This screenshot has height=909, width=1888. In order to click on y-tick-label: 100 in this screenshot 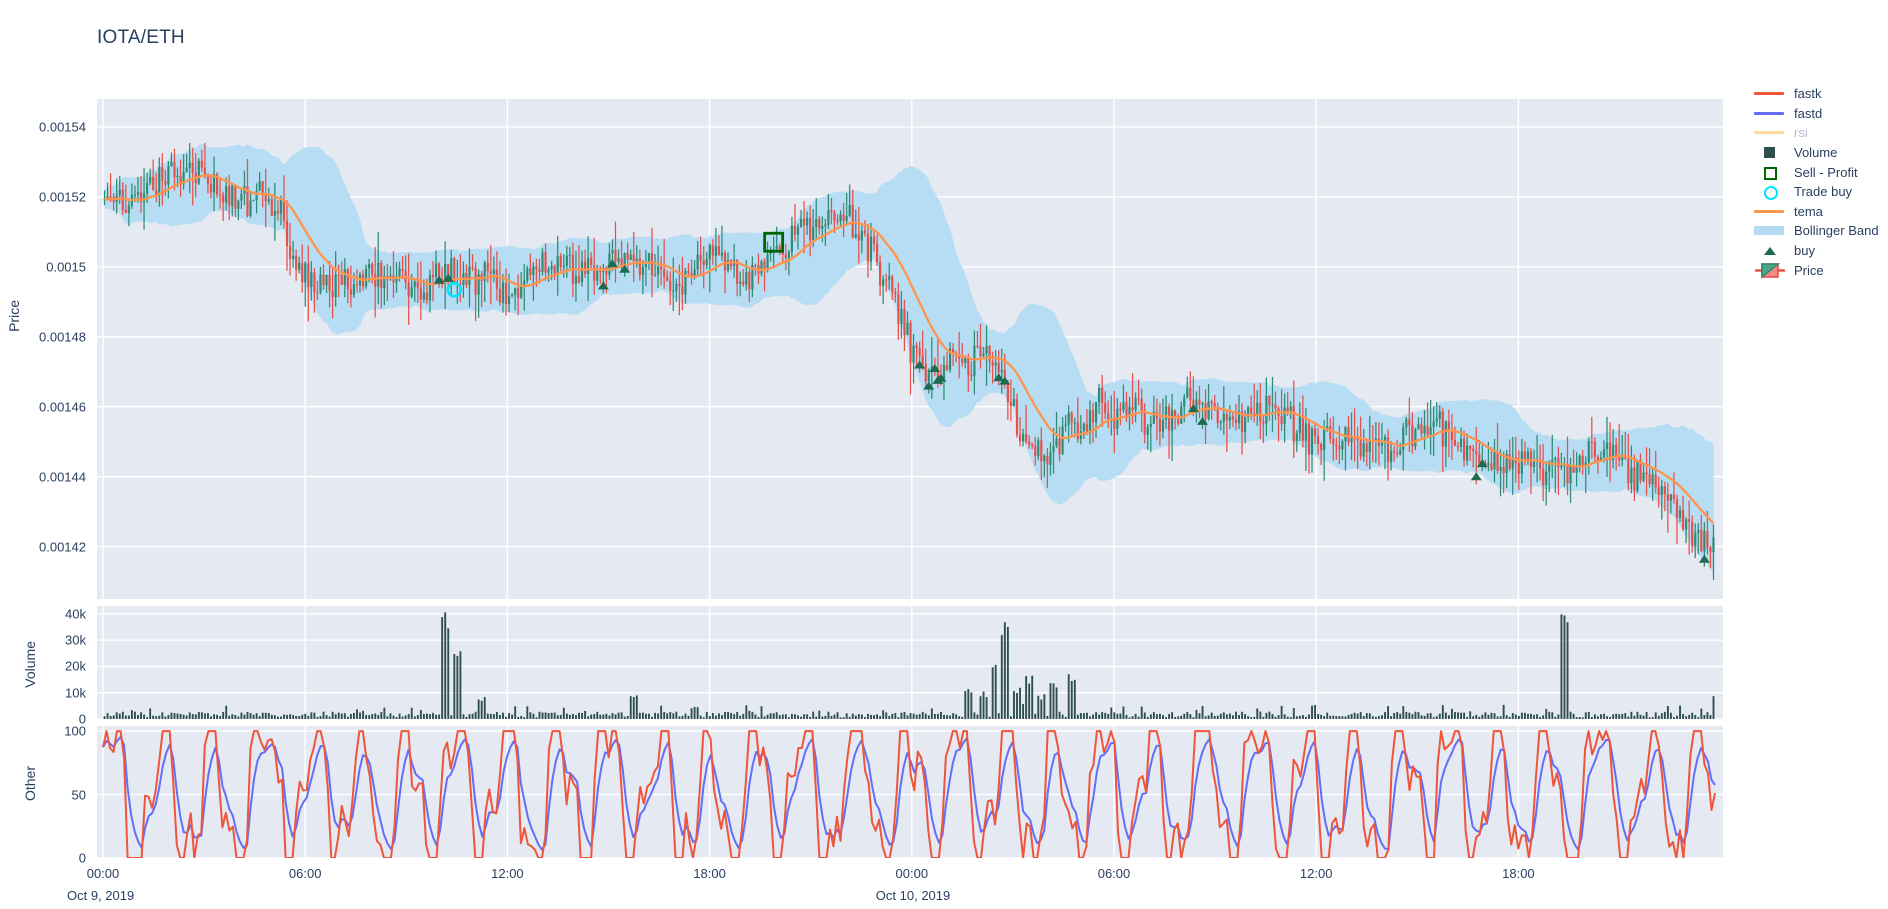, I will do `click(75, 731)`.